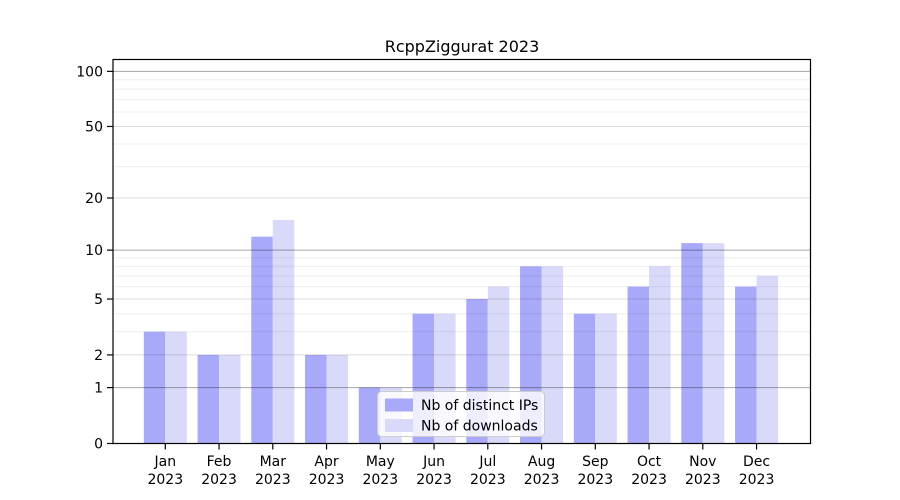  Describe the element at coordinates (702, 462) in the screenshot. I see `x-tick-label-month-nov: Nov` at that location.